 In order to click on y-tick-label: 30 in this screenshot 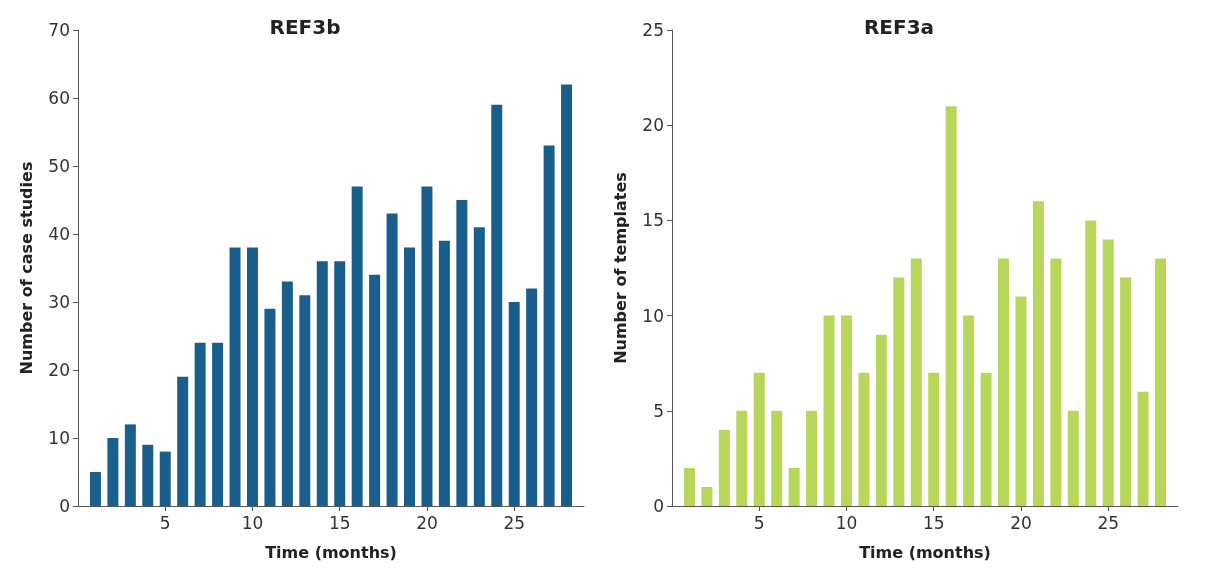, I will do `click(59, 302)`.